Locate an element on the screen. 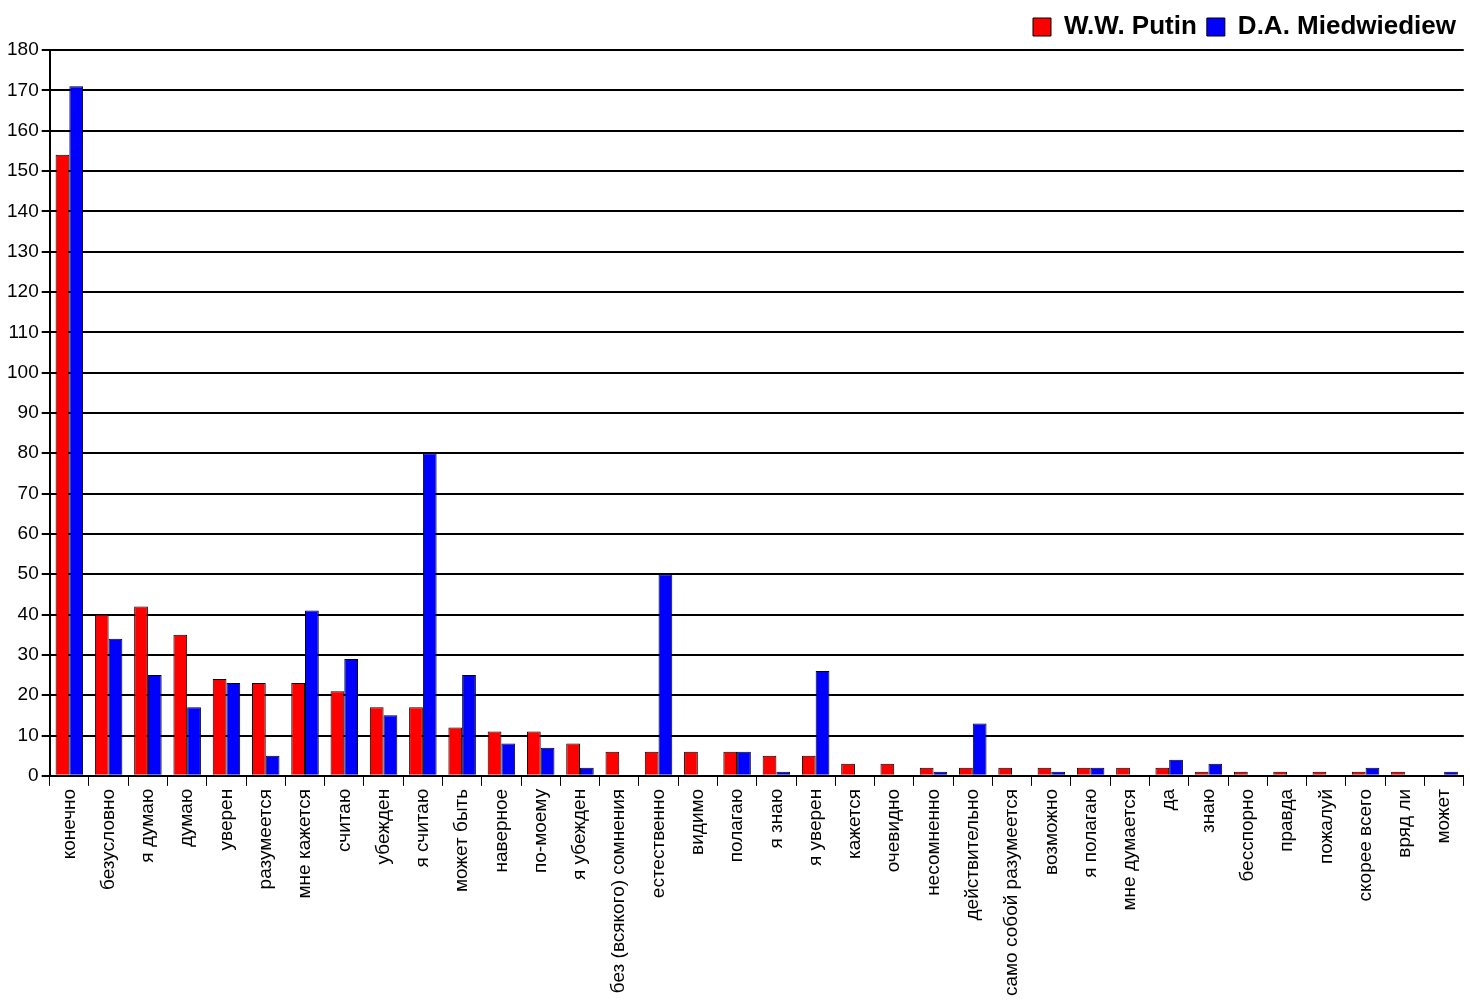  y-tick-label: 70 is located at coordinates (28, 492).